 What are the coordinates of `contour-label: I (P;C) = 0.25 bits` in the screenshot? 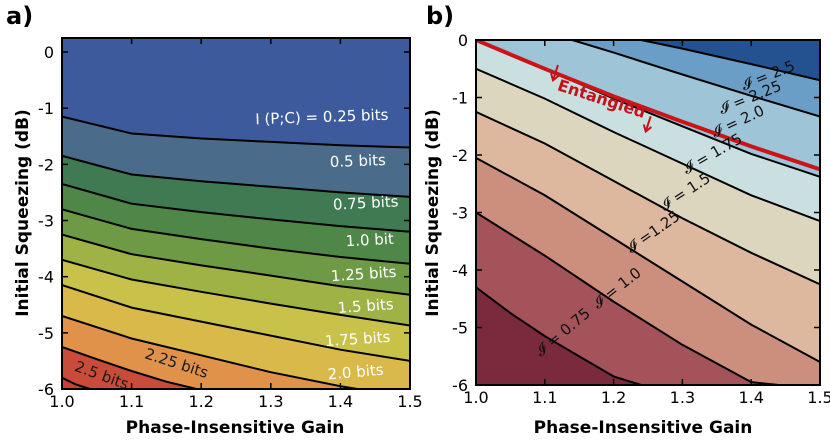 It's located at (322, 117).